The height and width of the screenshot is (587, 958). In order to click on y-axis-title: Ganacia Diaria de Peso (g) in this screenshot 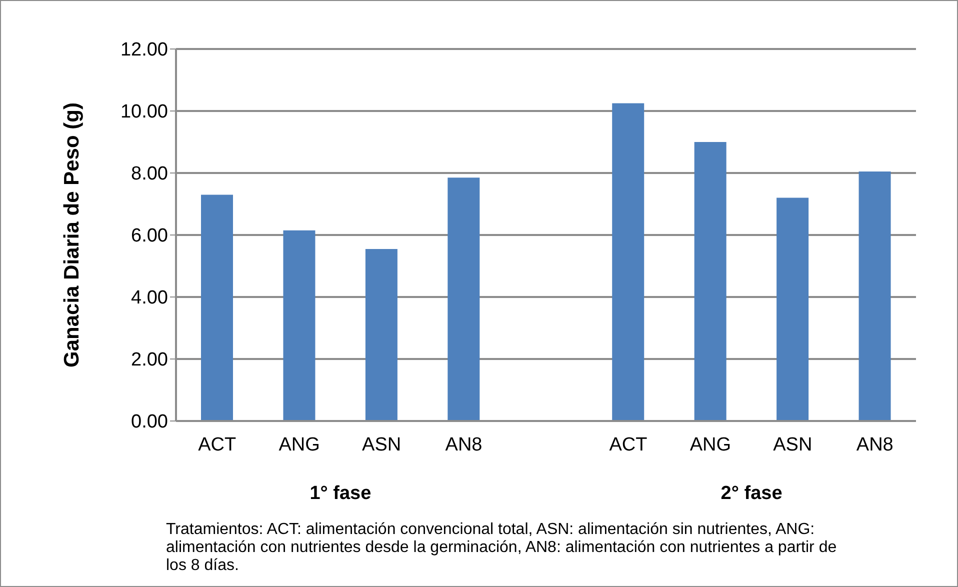, I will do `click(72, 235)`.